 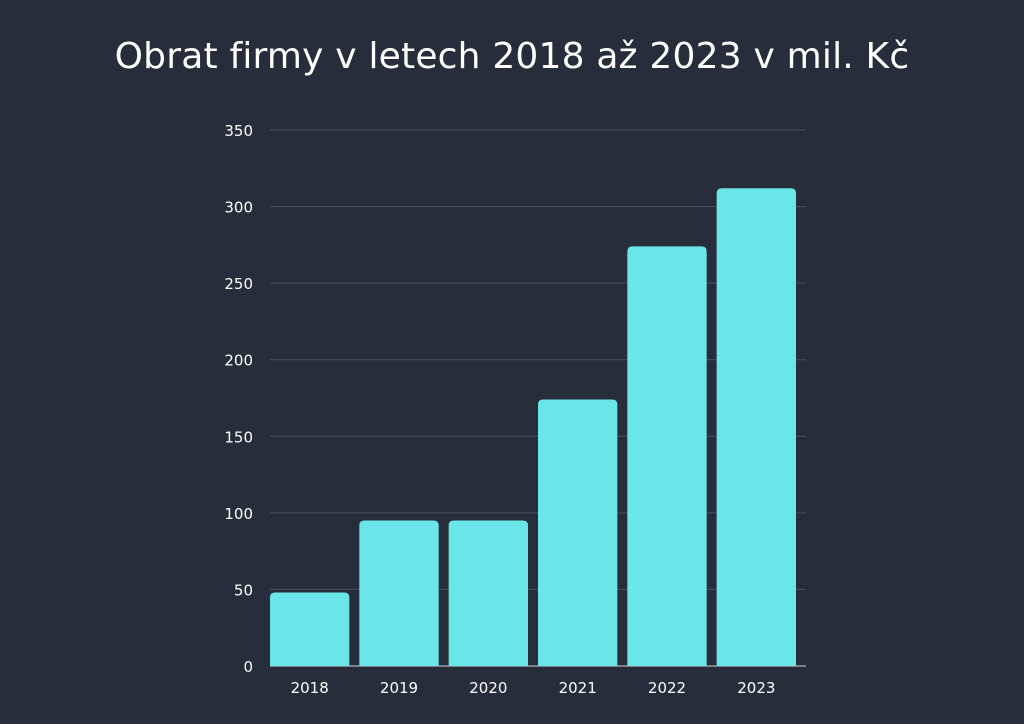 I want to click on bar-2020, so click(x=488, y=593).